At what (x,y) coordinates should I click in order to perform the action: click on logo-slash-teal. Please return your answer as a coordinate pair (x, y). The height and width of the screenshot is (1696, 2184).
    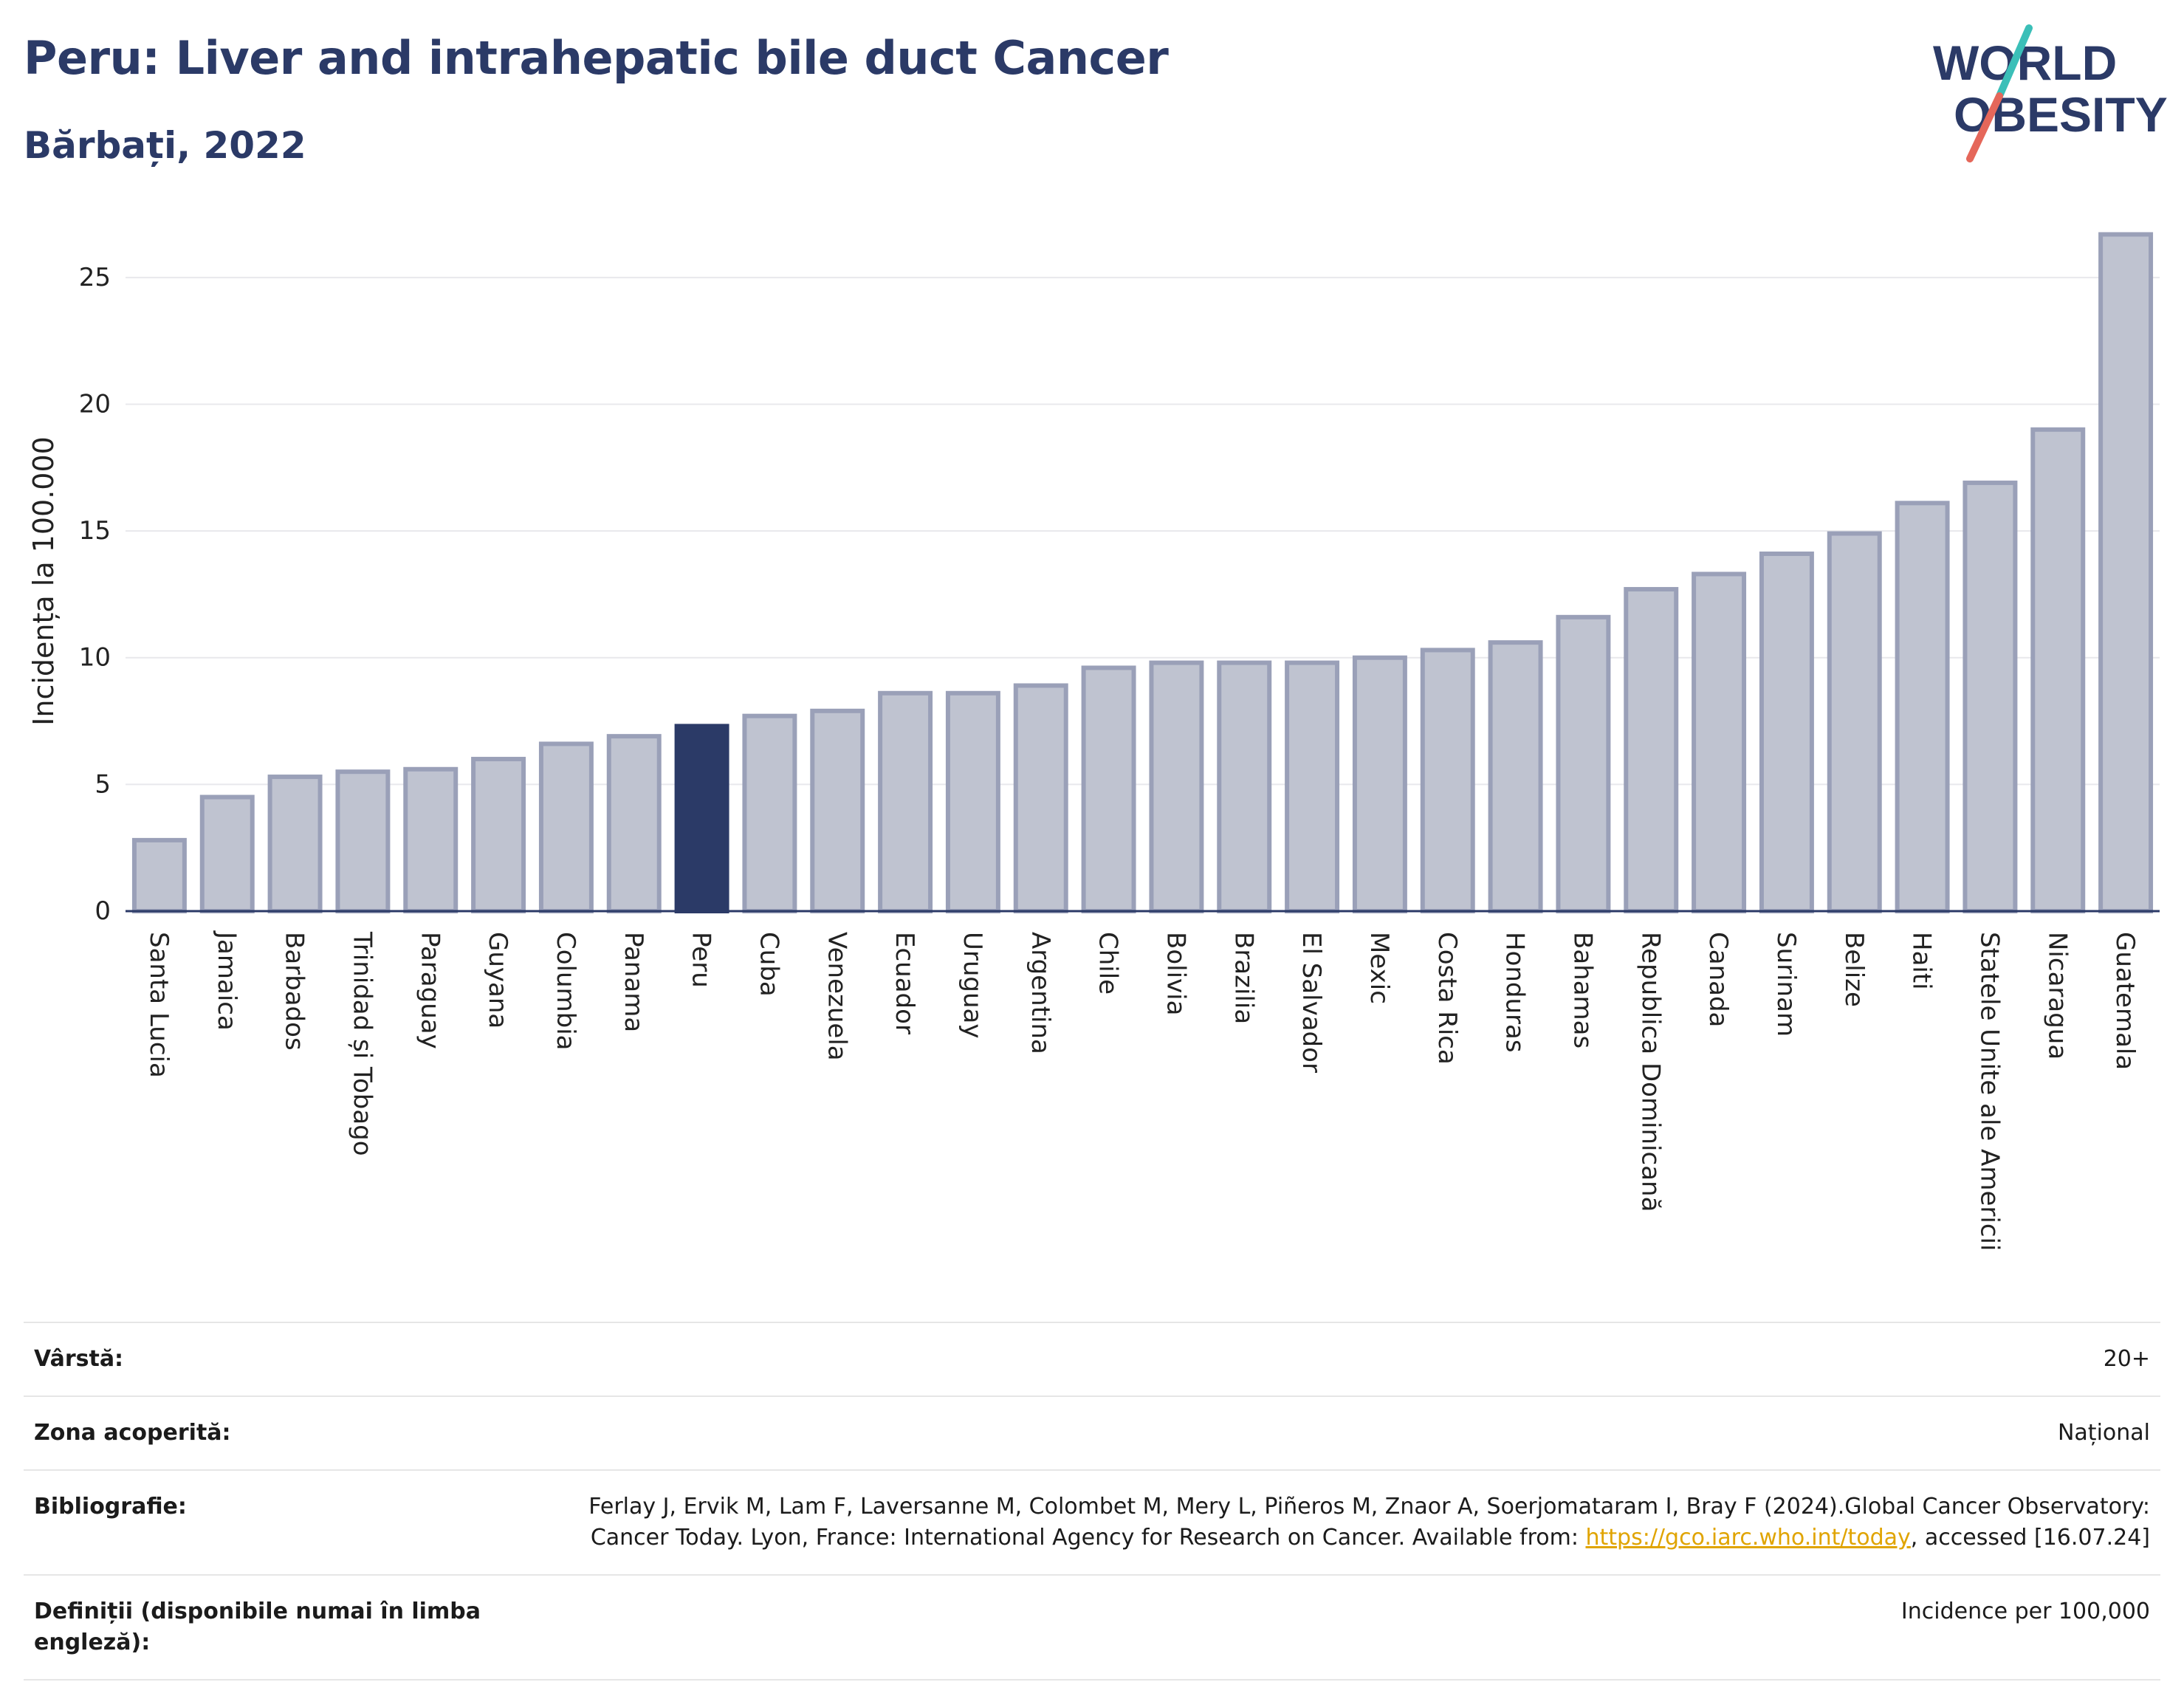
    Looking at the image, I should click on (2015, 62).